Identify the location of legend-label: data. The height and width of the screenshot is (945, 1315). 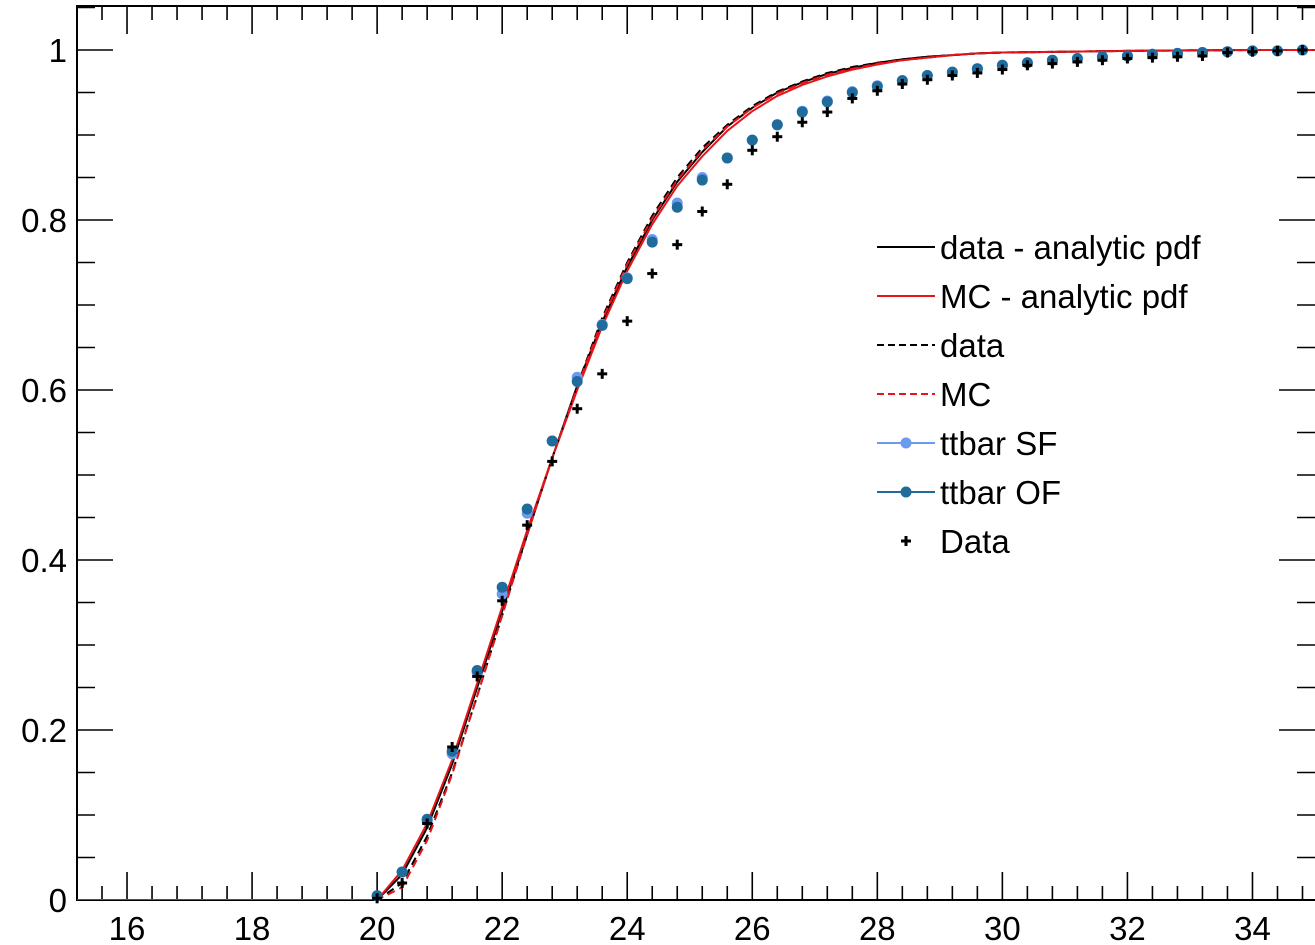
(972, 345).